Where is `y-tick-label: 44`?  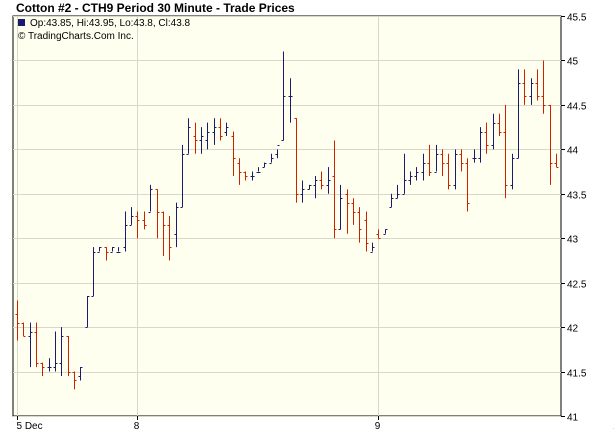
y-tick-label: 44 is located at coordinates (573, 151).